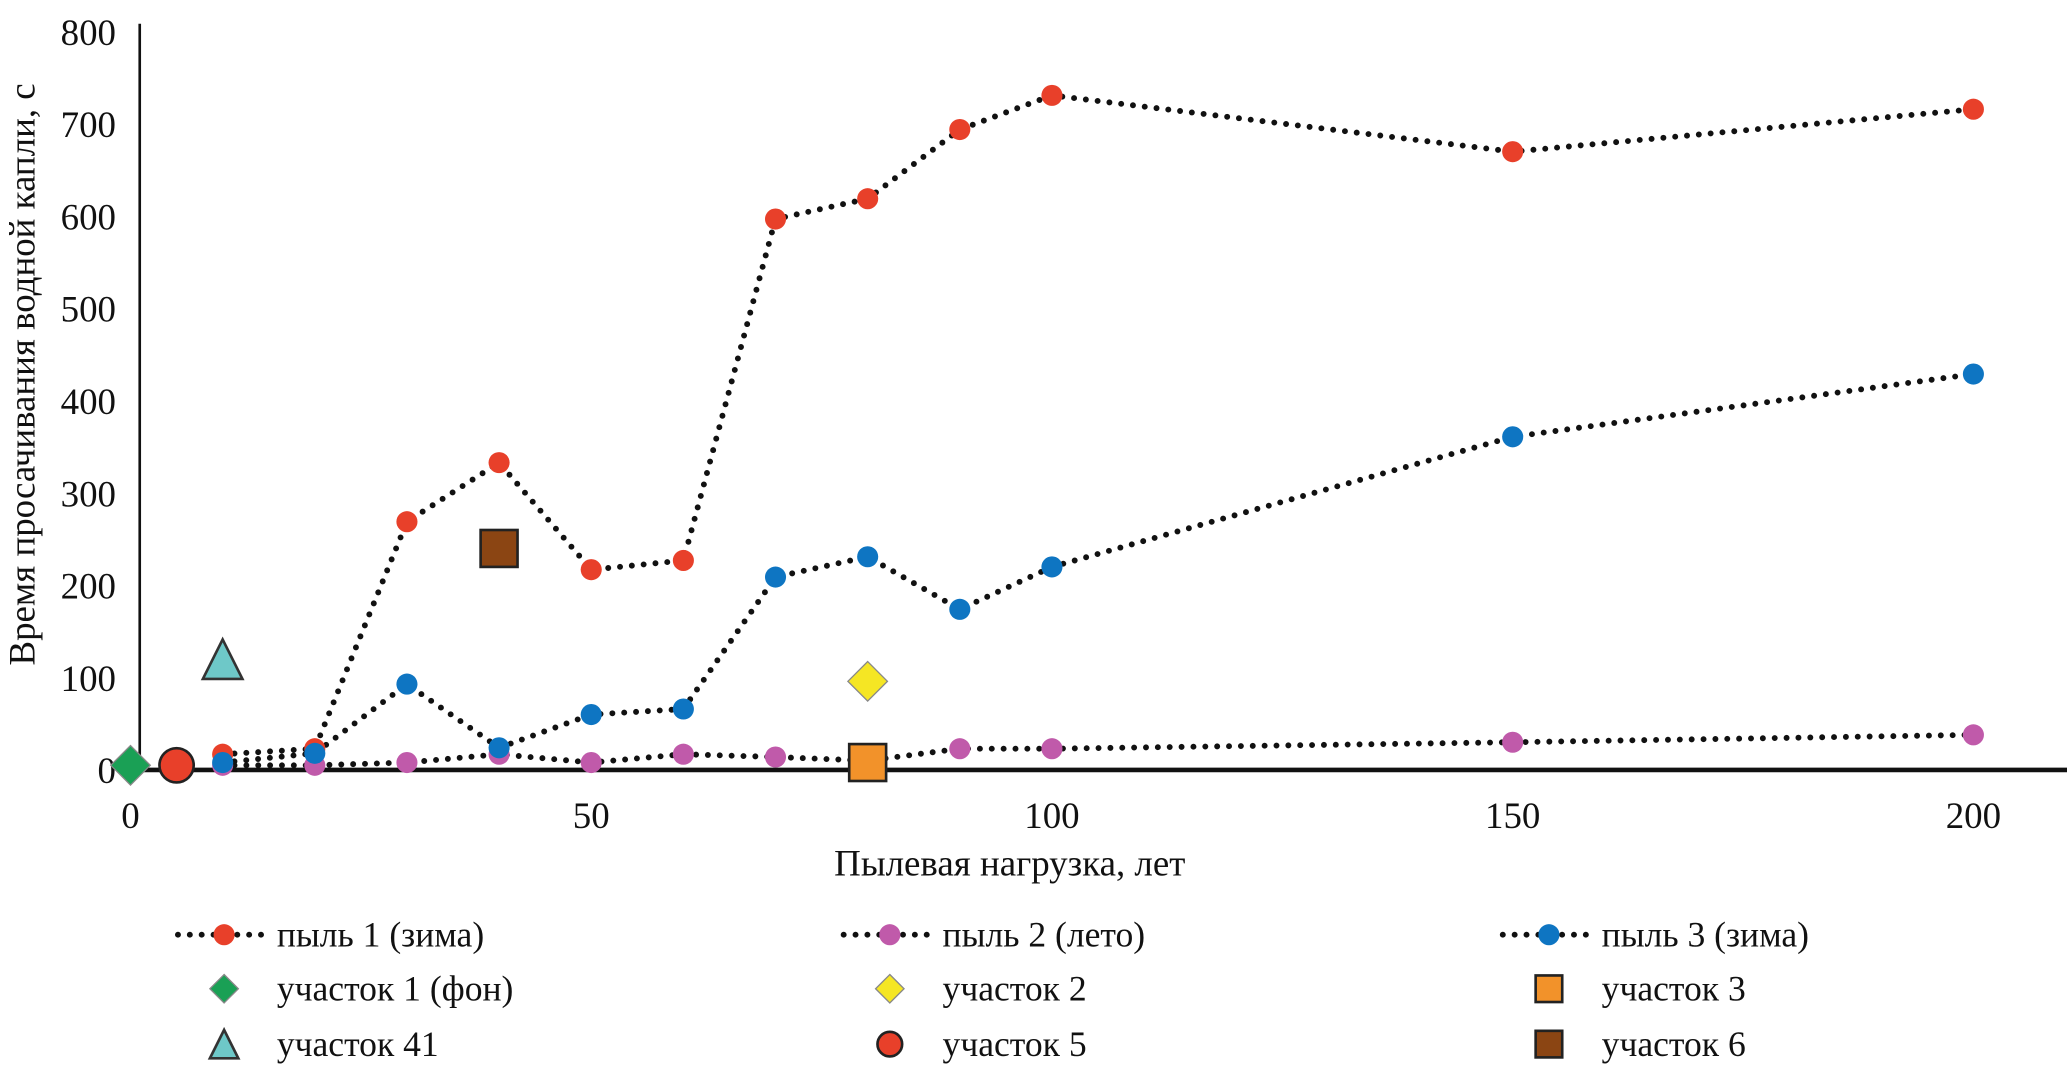 This screenshot has height=1089, width=2067. Describe the element at coordinates (21, 374) in the screenshot. I see `y-axis-label: Время просачивания водной капли, с` at that location.